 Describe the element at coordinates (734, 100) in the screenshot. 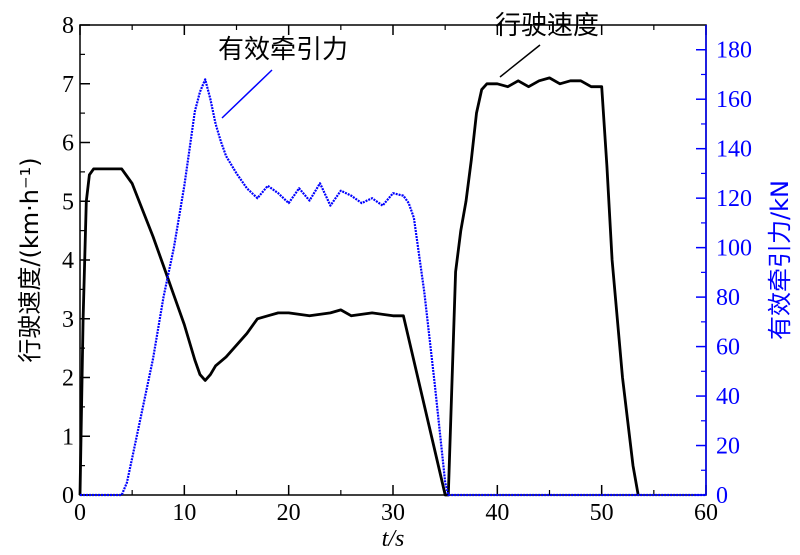

I see `right-y-tick-label: 160` at that location.